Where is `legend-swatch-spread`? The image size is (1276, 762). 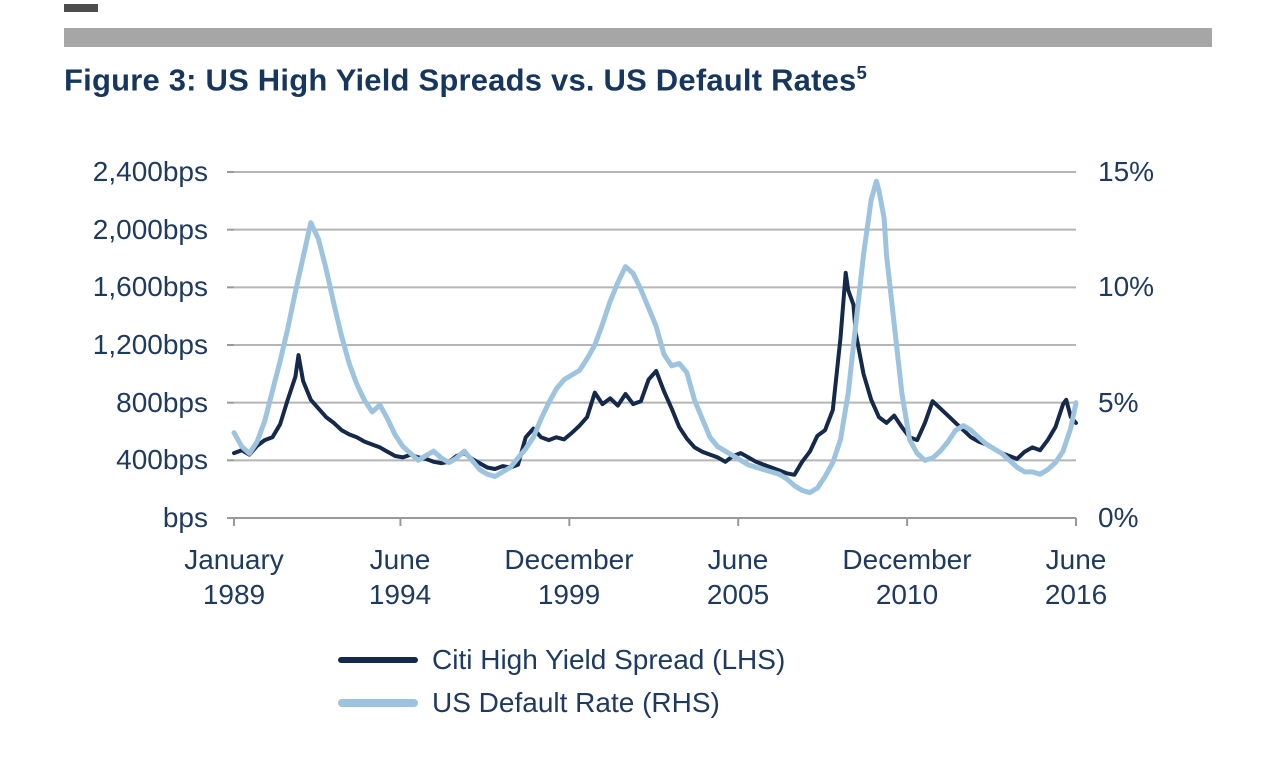 legend-swatch-spread is located at coordinates (378, 660).